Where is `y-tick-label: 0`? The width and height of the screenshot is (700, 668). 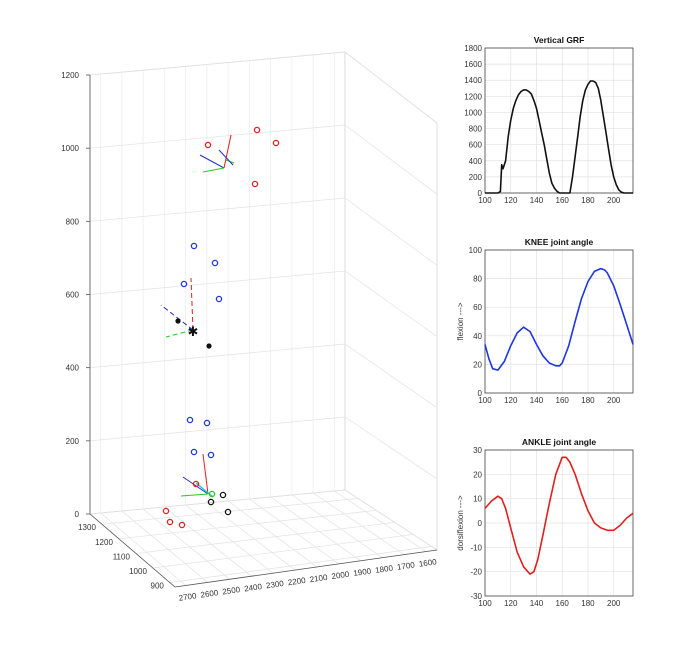 y-tick-label: 0 is located at coordinates (480, 393).